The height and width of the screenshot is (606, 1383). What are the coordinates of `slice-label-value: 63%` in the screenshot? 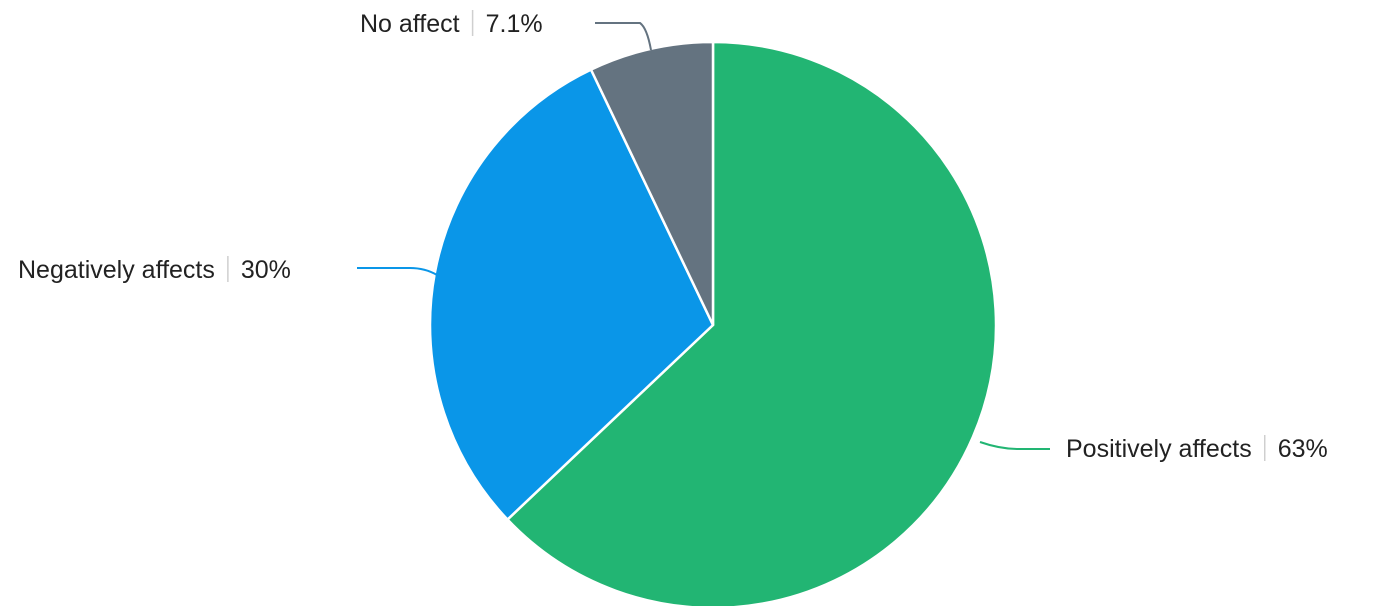 It's located at (1303, 449).